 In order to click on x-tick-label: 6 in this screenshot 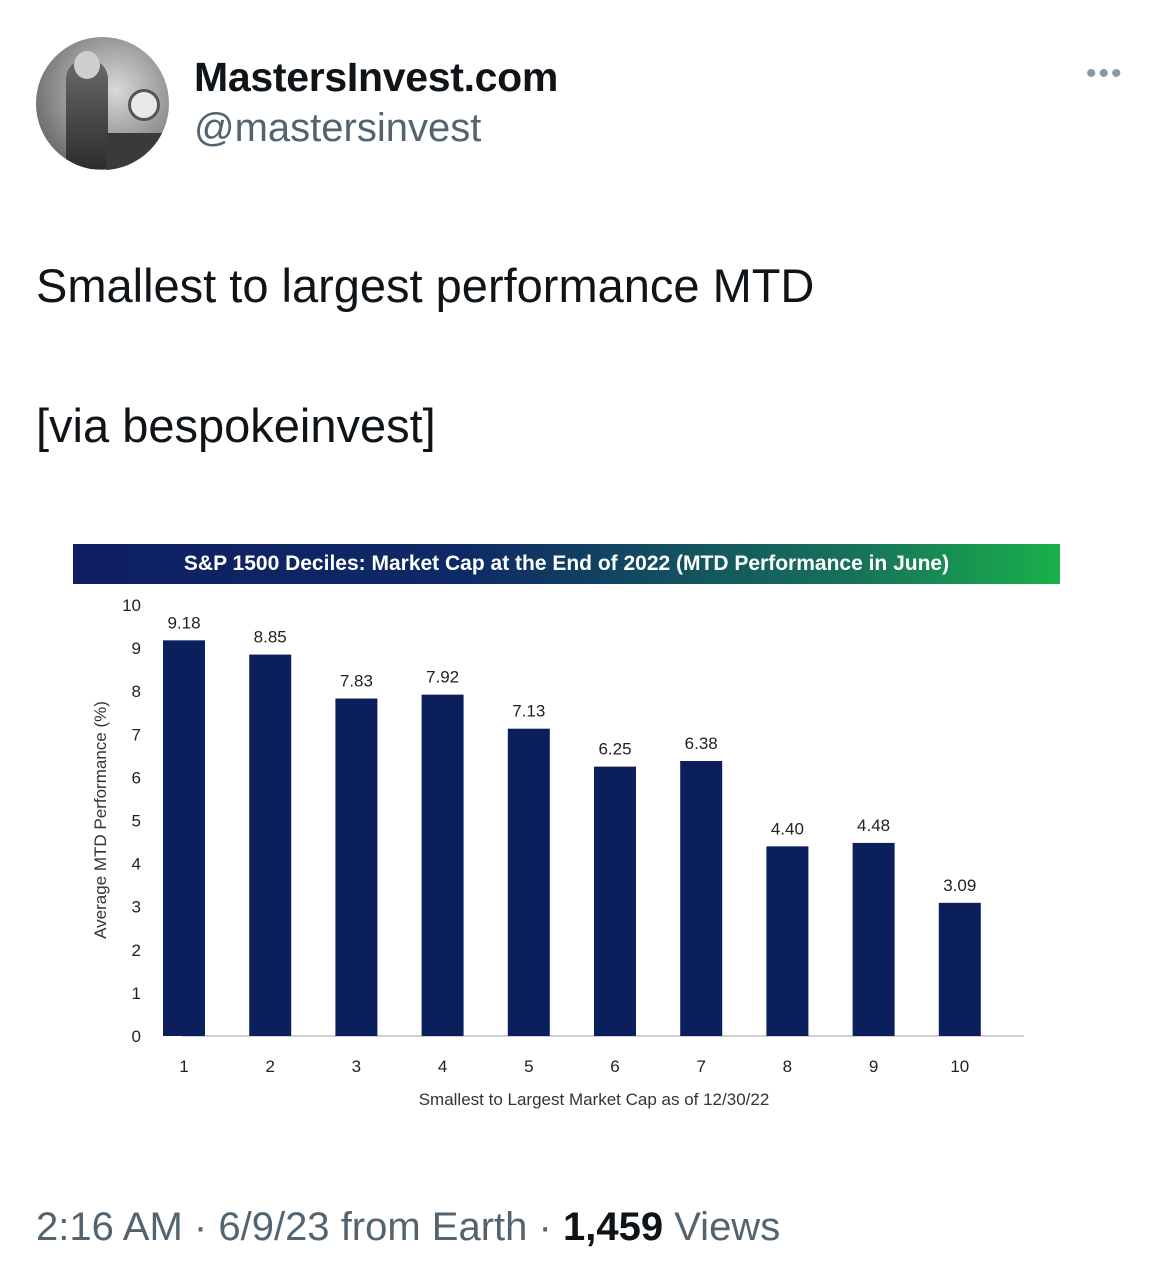, I will do `click(614, 1066)`.